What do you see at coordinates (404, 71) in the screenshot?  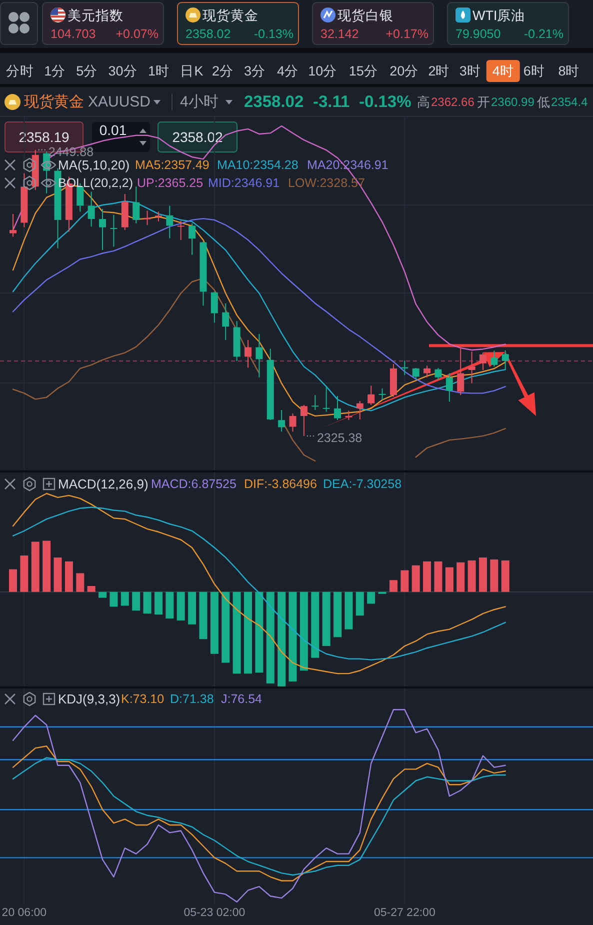 I see `button-label: 20分` at bounding box center [404, 71].